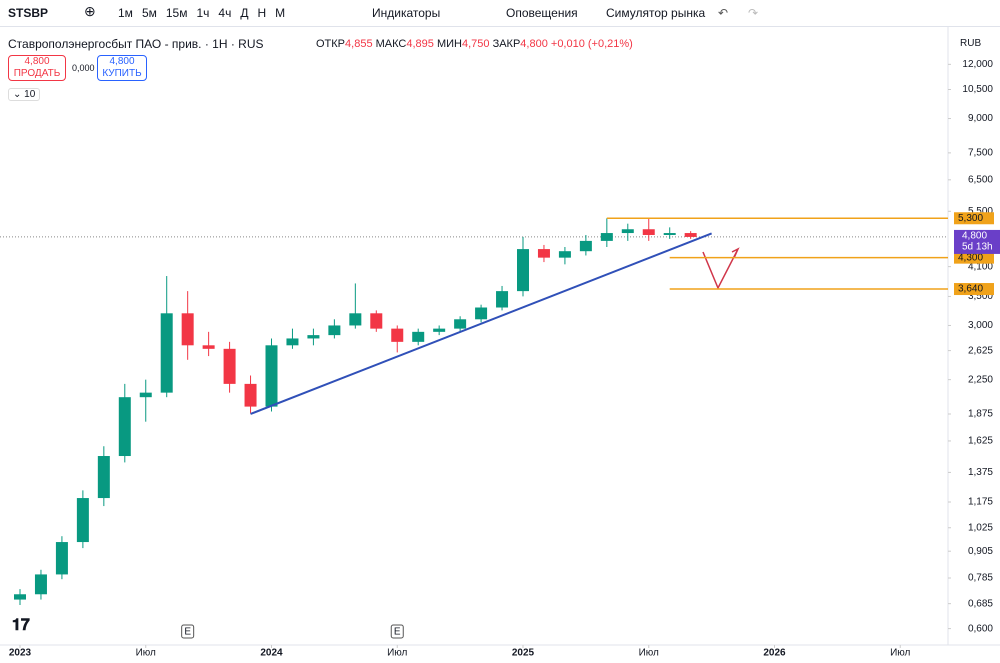 The height and width of the screenshot is (663, 1000). I want to click on x-tick-label: 2026, so click(774, 653).